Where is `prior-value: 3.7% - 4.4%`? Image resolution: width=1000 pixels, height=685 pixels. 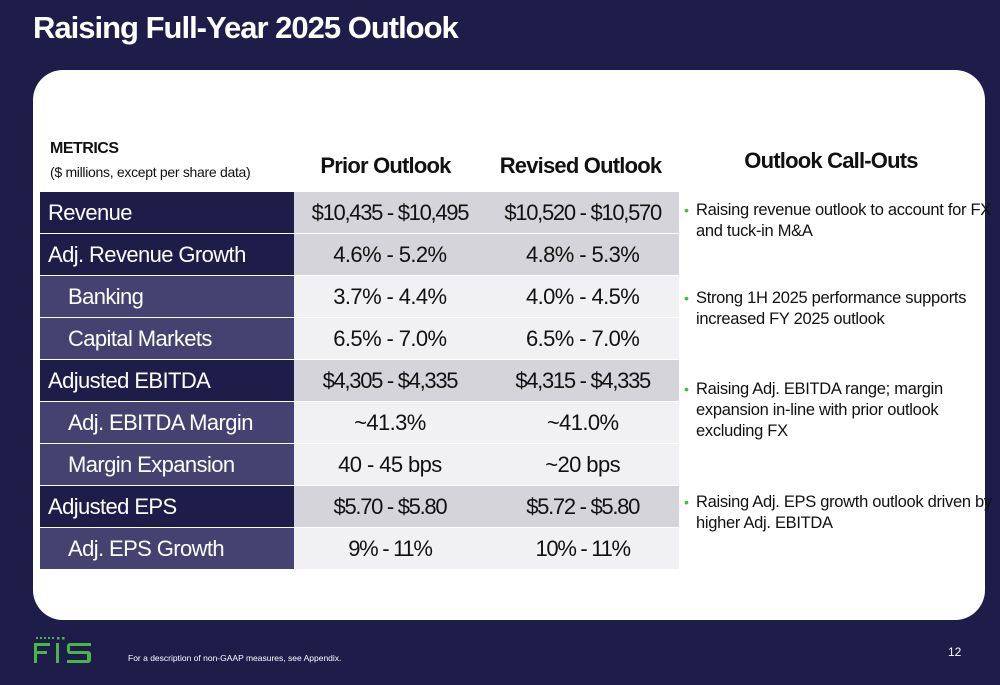 prior-value: 3.7% - 4.4% is located at coordinates (390, 296).